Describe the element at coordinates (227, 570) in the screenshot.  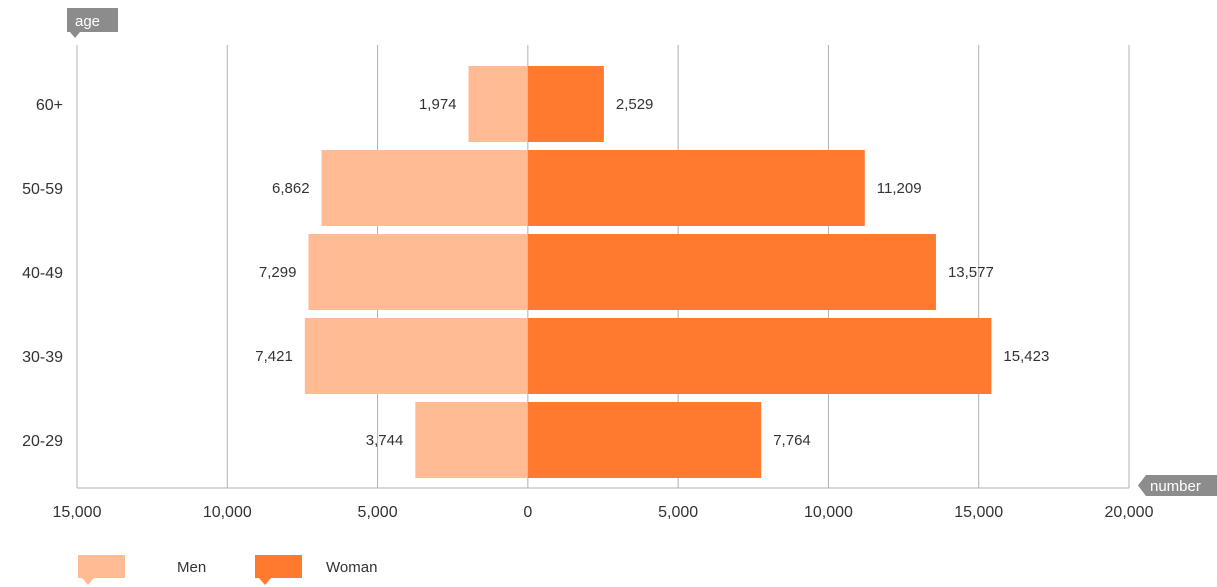
I see `legend: Men Woman` at that location.